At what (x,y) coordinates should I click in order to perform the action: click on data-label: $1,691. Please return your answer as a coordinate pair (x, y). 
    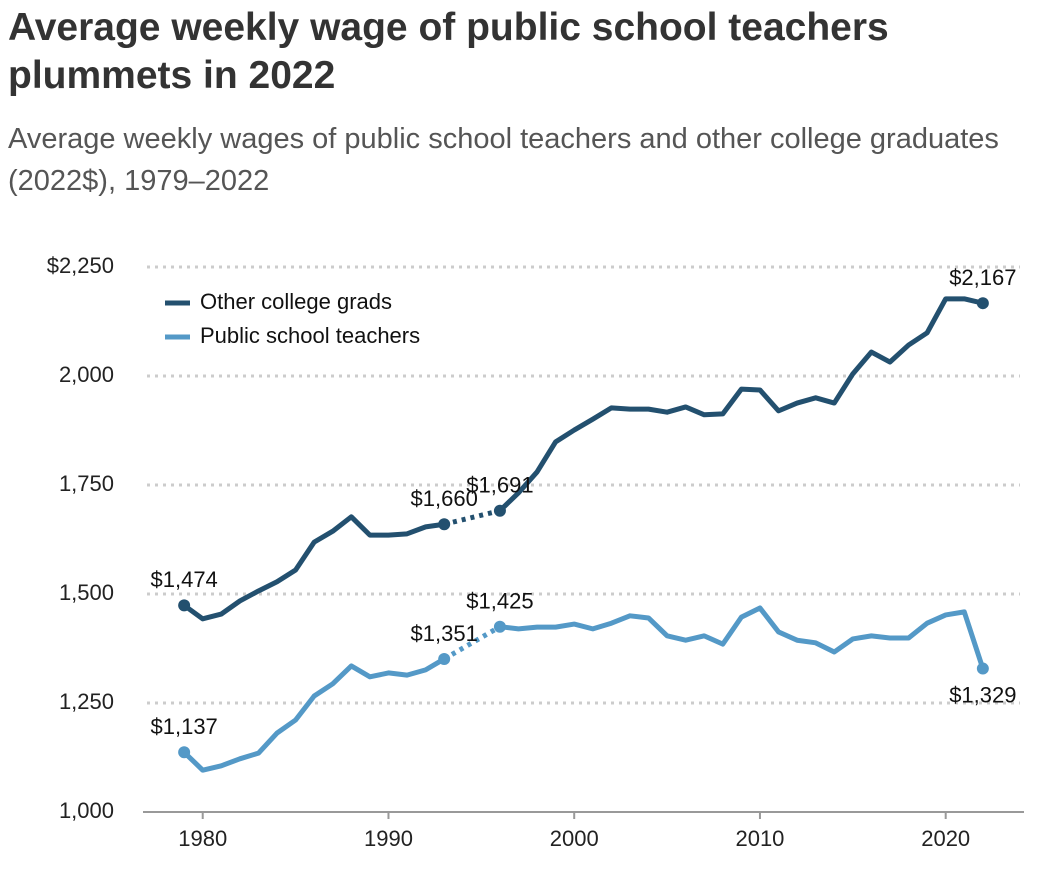
    Looking at the image, I should click on (499, 485).